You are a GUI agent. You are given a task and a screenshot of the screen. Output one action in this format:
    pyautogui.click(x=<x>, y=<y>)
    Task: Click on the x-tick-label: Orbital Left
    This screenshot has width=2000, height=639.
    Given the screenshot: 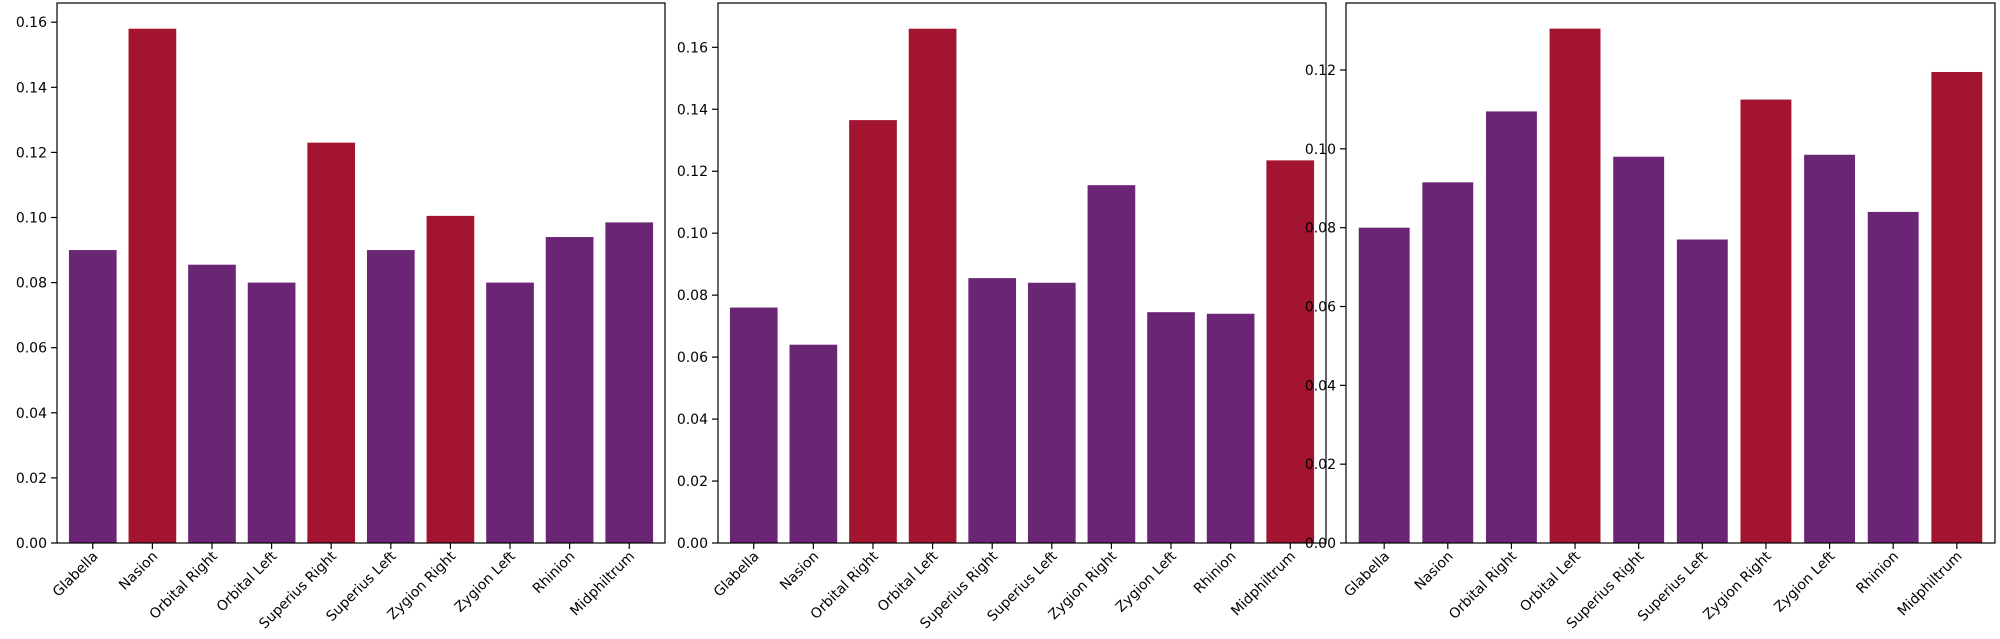 What is the action you would take?
    pyautogui.click(x=1550, y=581)
    